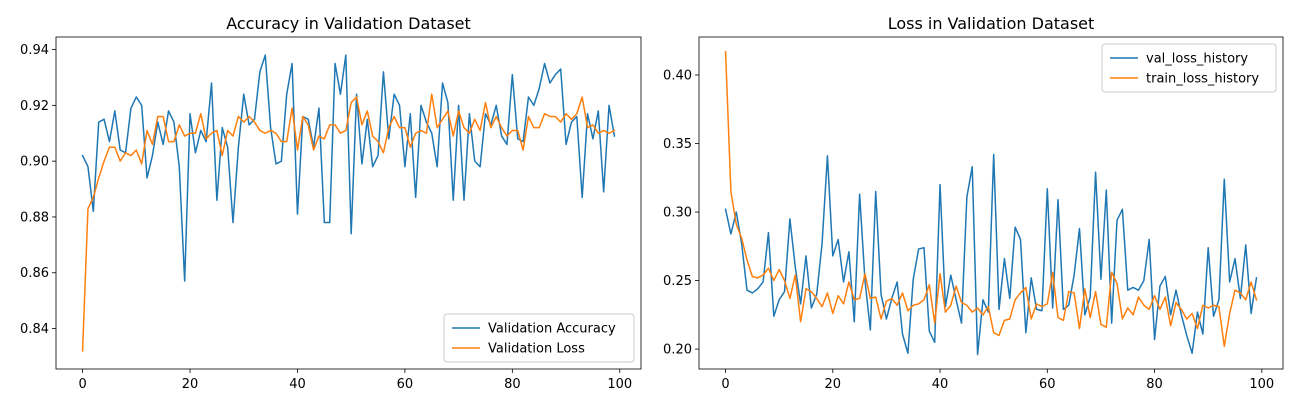  Describe the element at coordinates (1202, 79) in the screenshot. I see `legend-label: train_loss_history` at that location.